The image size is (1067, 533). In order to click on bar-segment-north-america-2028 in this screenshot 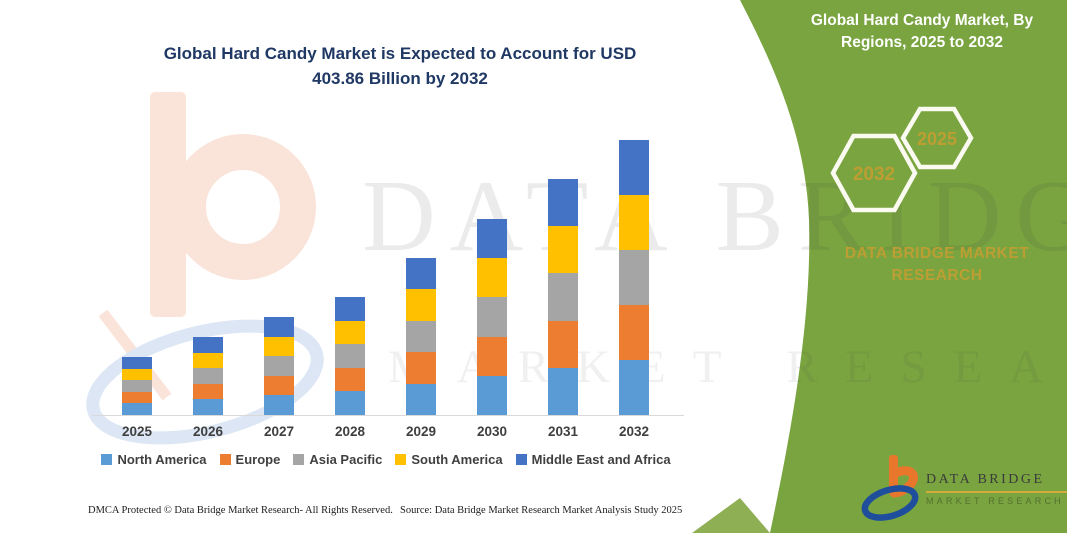, I will do `click(350, 403)`.